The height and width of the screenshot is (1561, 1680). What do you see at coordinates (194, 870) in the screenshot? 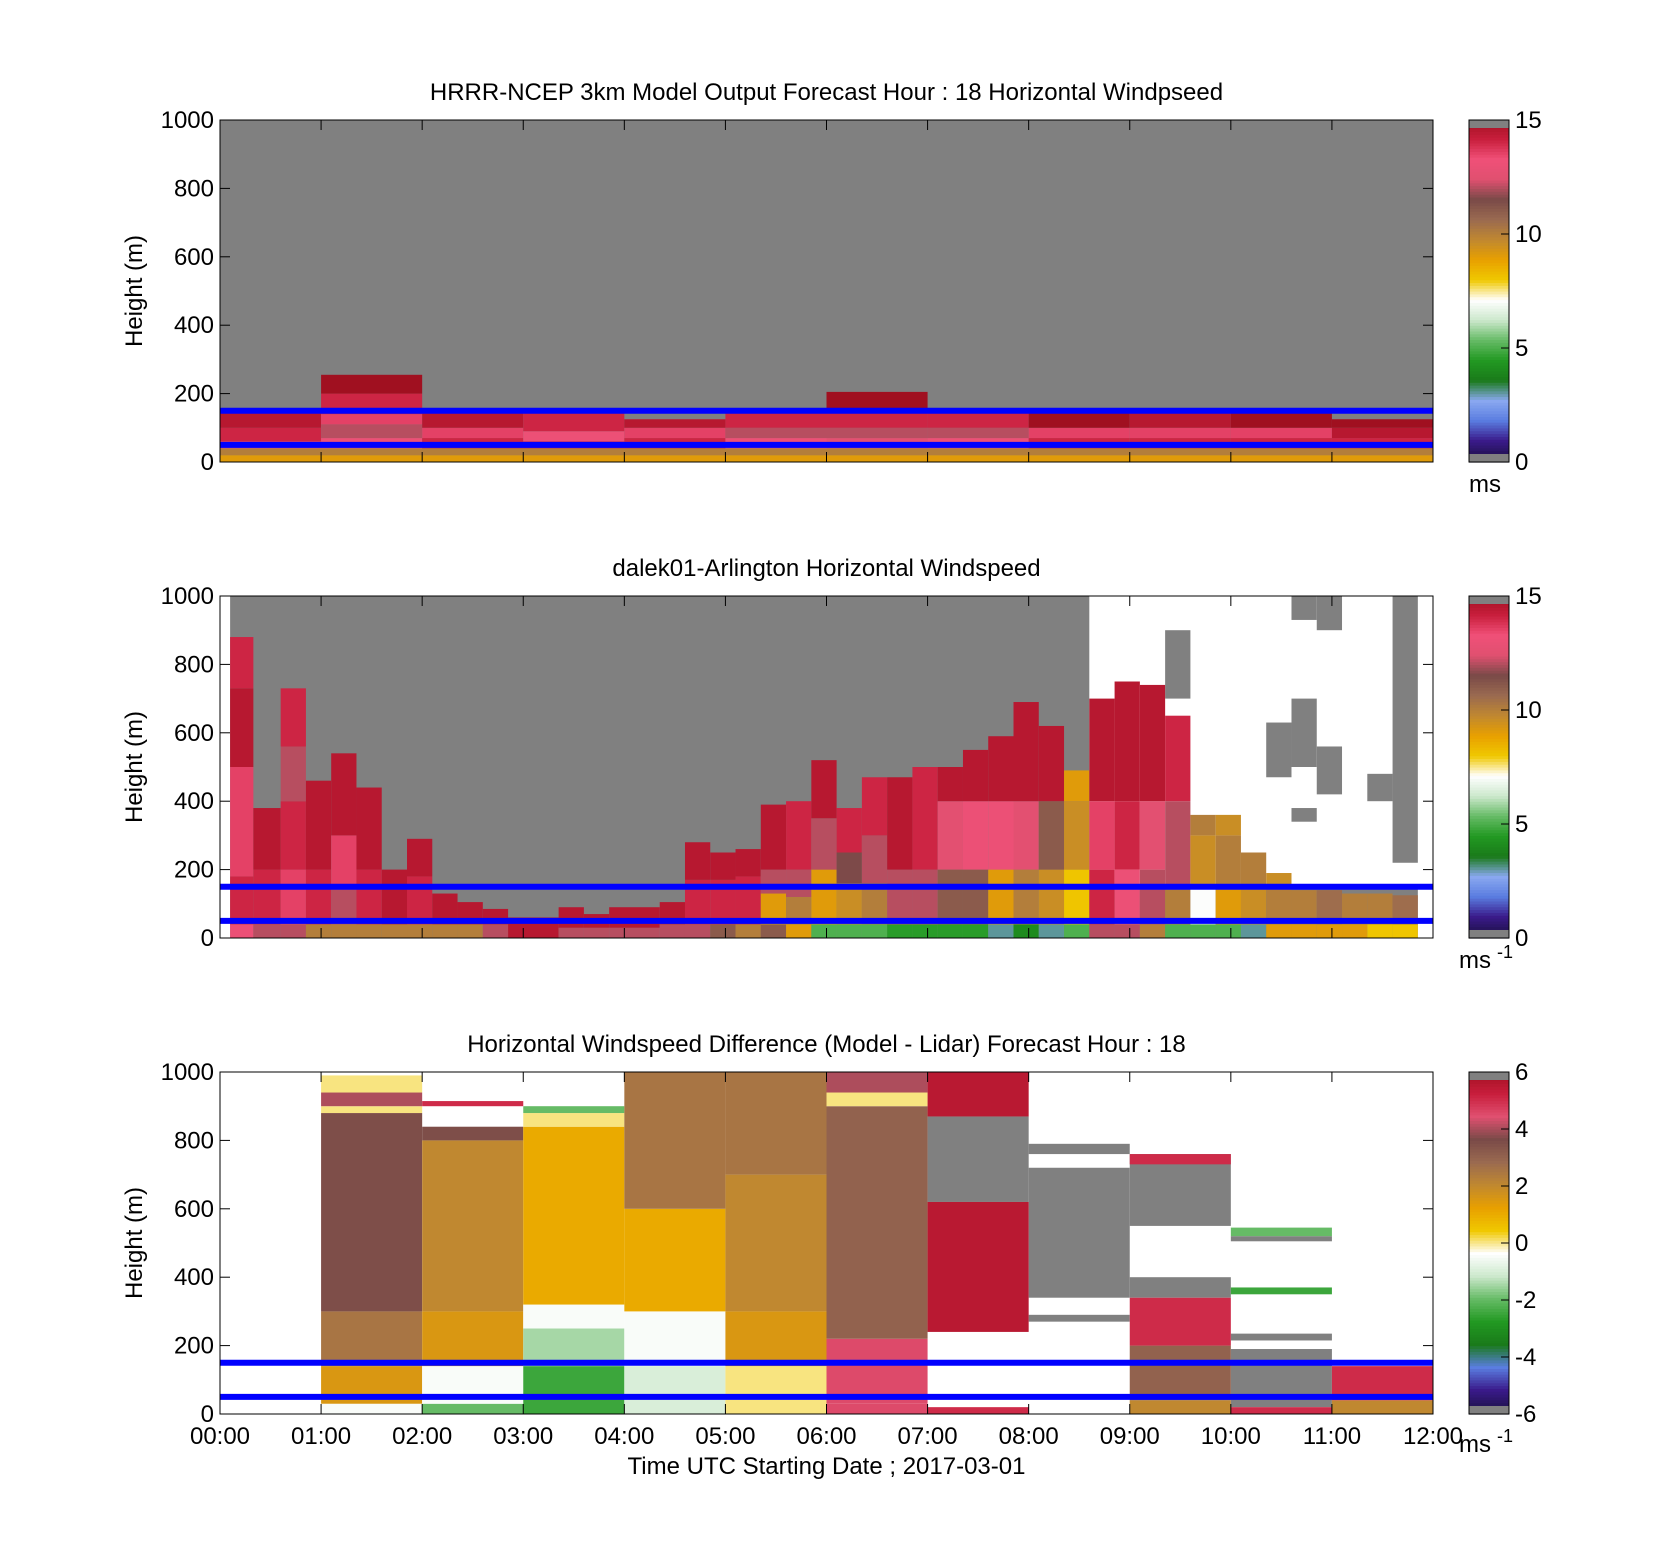
I see `y-tick-label: 200` at bounding box center [194, 870].